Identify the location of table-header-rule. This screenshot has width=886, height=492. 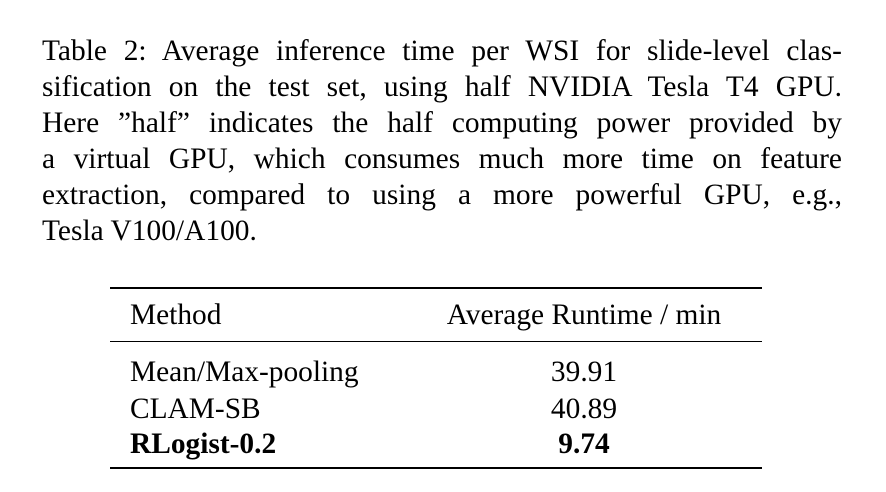
(436, 341).